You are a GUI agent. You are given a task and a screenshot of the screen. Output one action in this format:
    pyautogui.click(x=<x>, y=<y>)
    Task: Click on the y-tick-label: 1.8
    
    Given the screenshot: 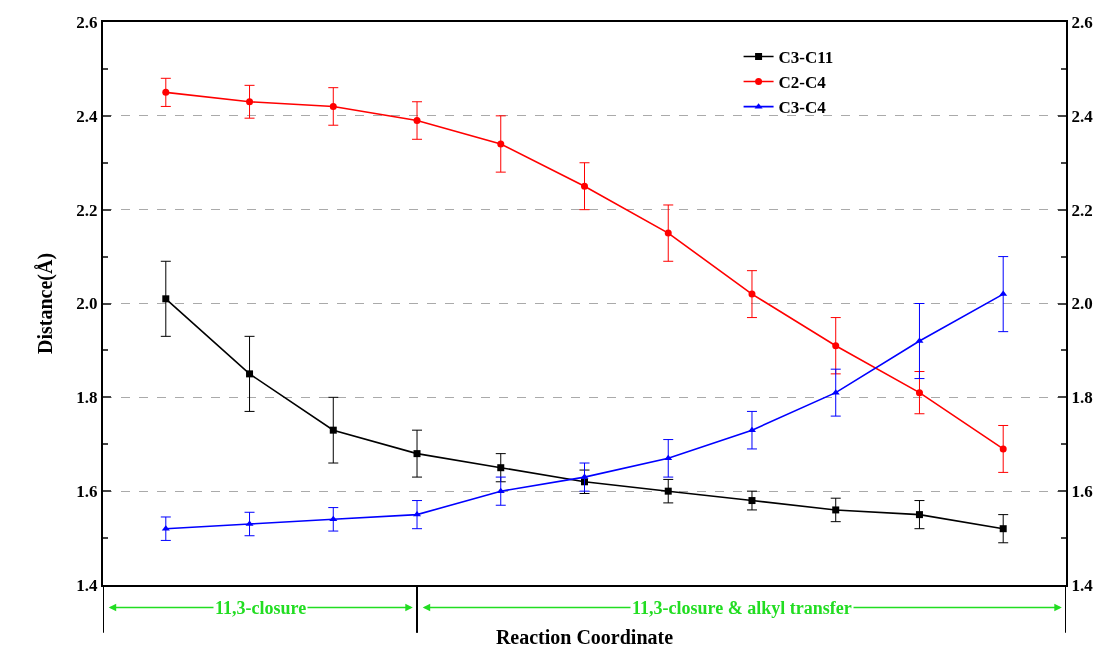 What is the action you would take?
    pyautogui.click(x=87, y=398)
    